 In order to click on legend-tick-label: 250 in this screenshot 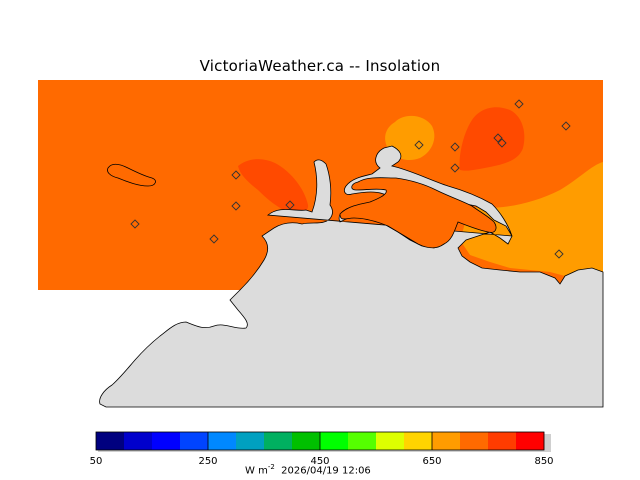, I will do `click(207, 461)`.